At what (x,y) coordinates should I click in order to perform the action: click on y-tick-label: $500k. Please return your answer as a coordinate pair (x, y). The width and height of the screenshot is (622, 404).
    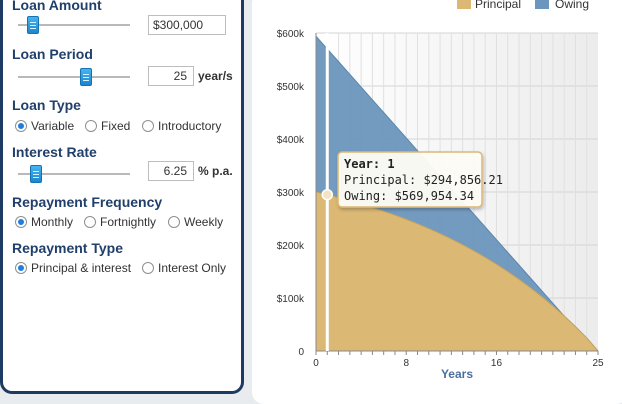
    Looking at the image, I should click on (291, 87).